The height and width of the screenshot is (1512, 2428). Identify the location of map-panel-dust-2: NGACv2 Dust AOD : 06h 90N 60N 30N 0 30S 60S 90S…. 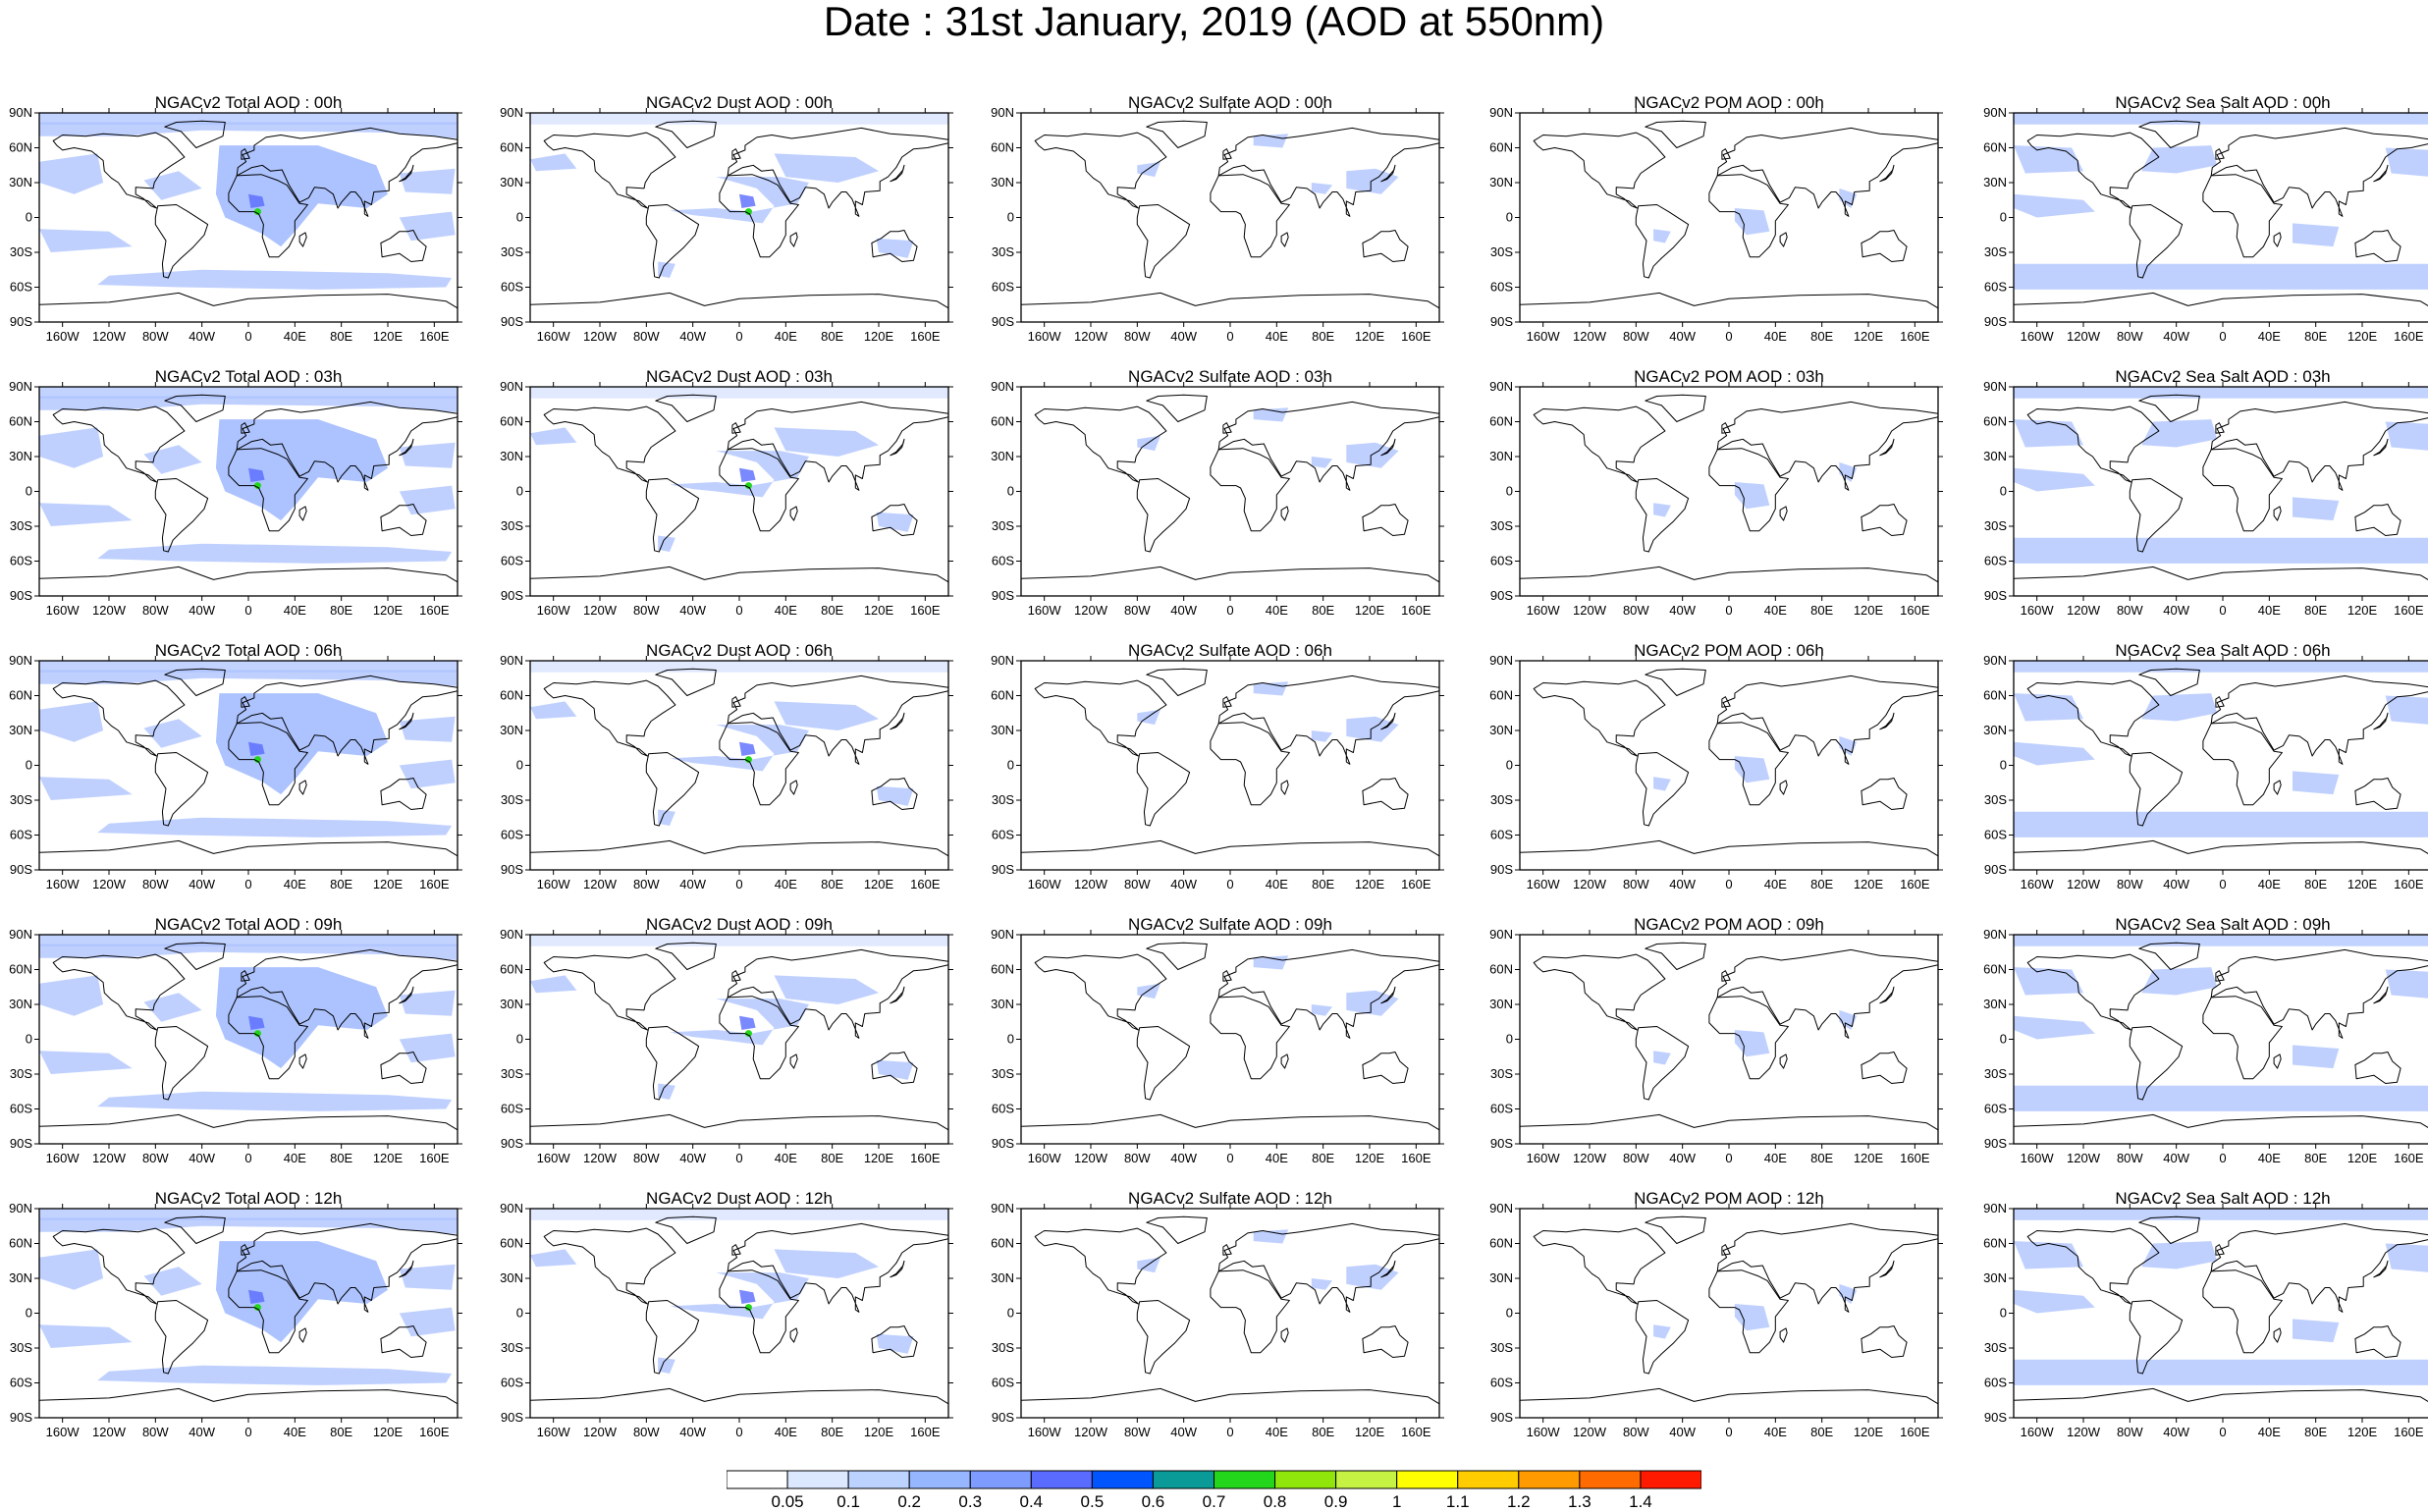
(722, 773).